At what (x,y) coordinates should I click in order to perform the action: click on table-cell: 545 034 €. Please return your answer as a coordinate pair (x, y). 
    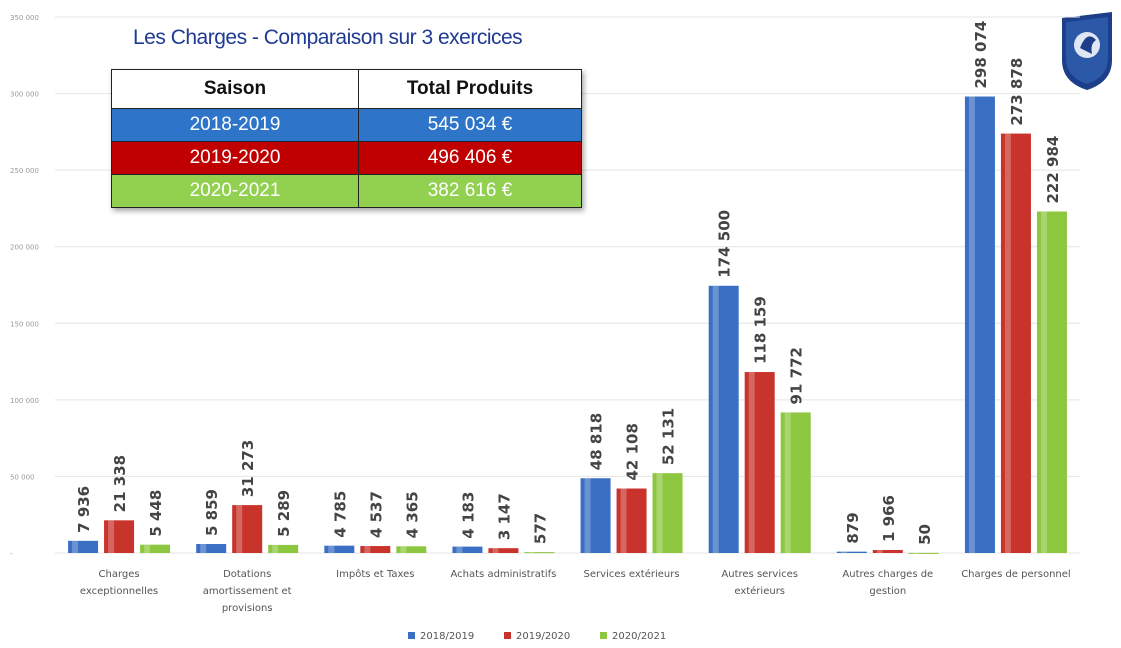
    Looking at the image, I should click on (470, 125).